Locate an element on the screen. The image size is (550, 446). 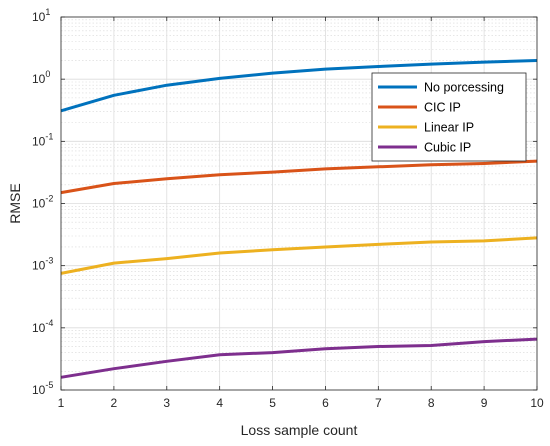
y-tick-label: 10⁻¹ is located at coordinates (42, 139).